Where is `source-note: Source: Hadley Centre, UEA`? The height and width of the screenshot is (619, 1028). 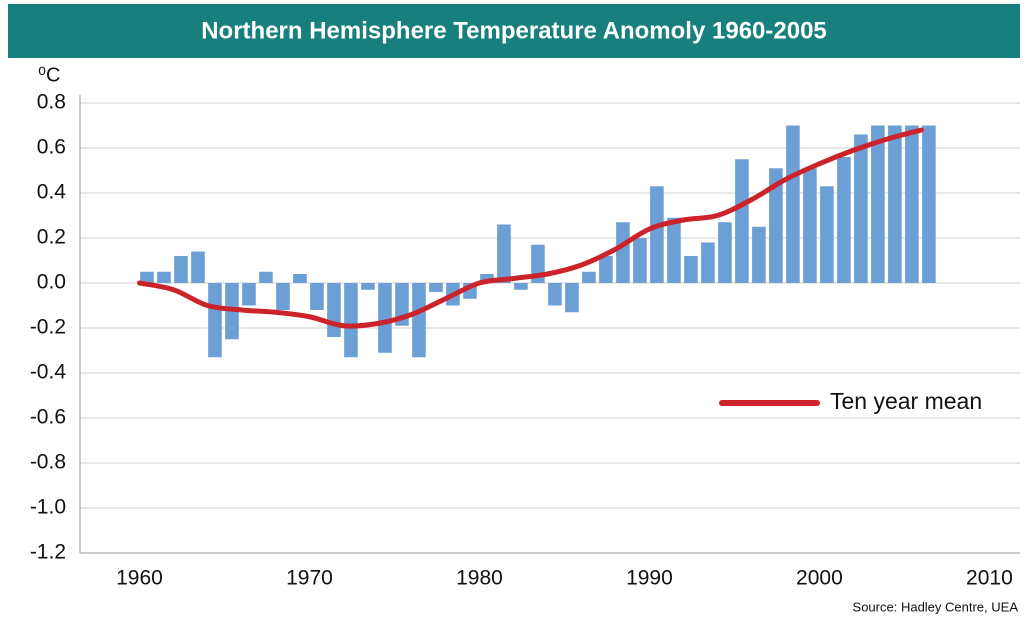
source-note: Source: Hadley Centre, UEA is located at coordinates (936, 606).